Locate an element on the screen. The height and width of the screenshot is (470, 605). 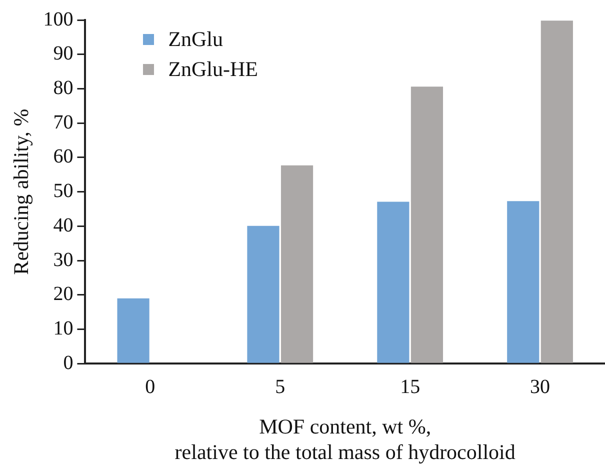
y-tick-label: 60 is located at coordinates (63, 157).